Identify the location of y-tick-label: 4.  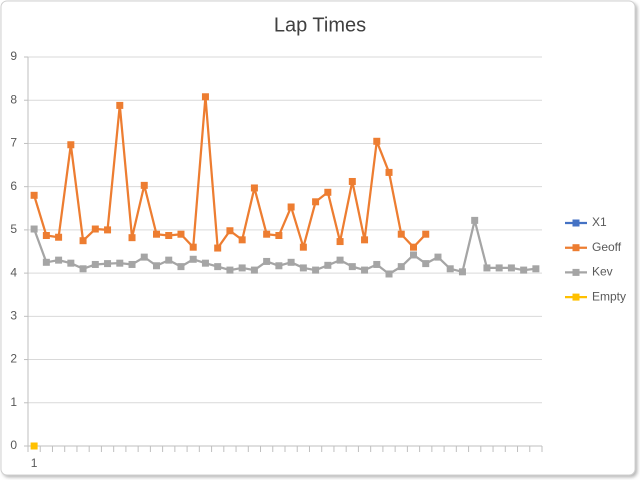
(13, 272).